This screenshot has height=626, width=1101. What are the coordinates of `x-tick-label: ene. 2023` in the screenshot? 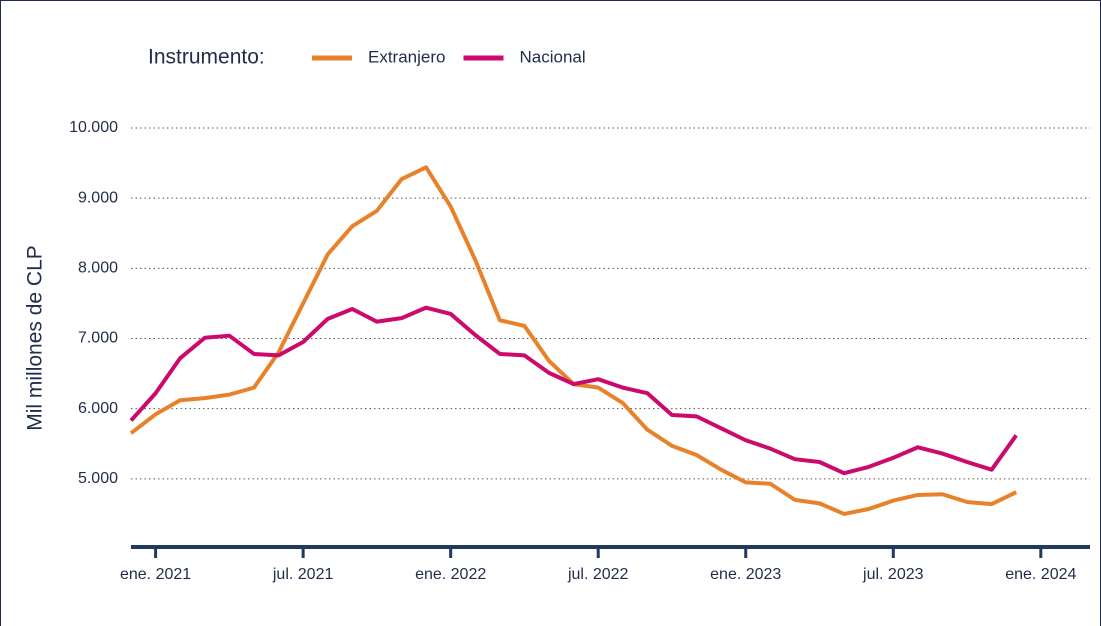 It's located at (745, 574).